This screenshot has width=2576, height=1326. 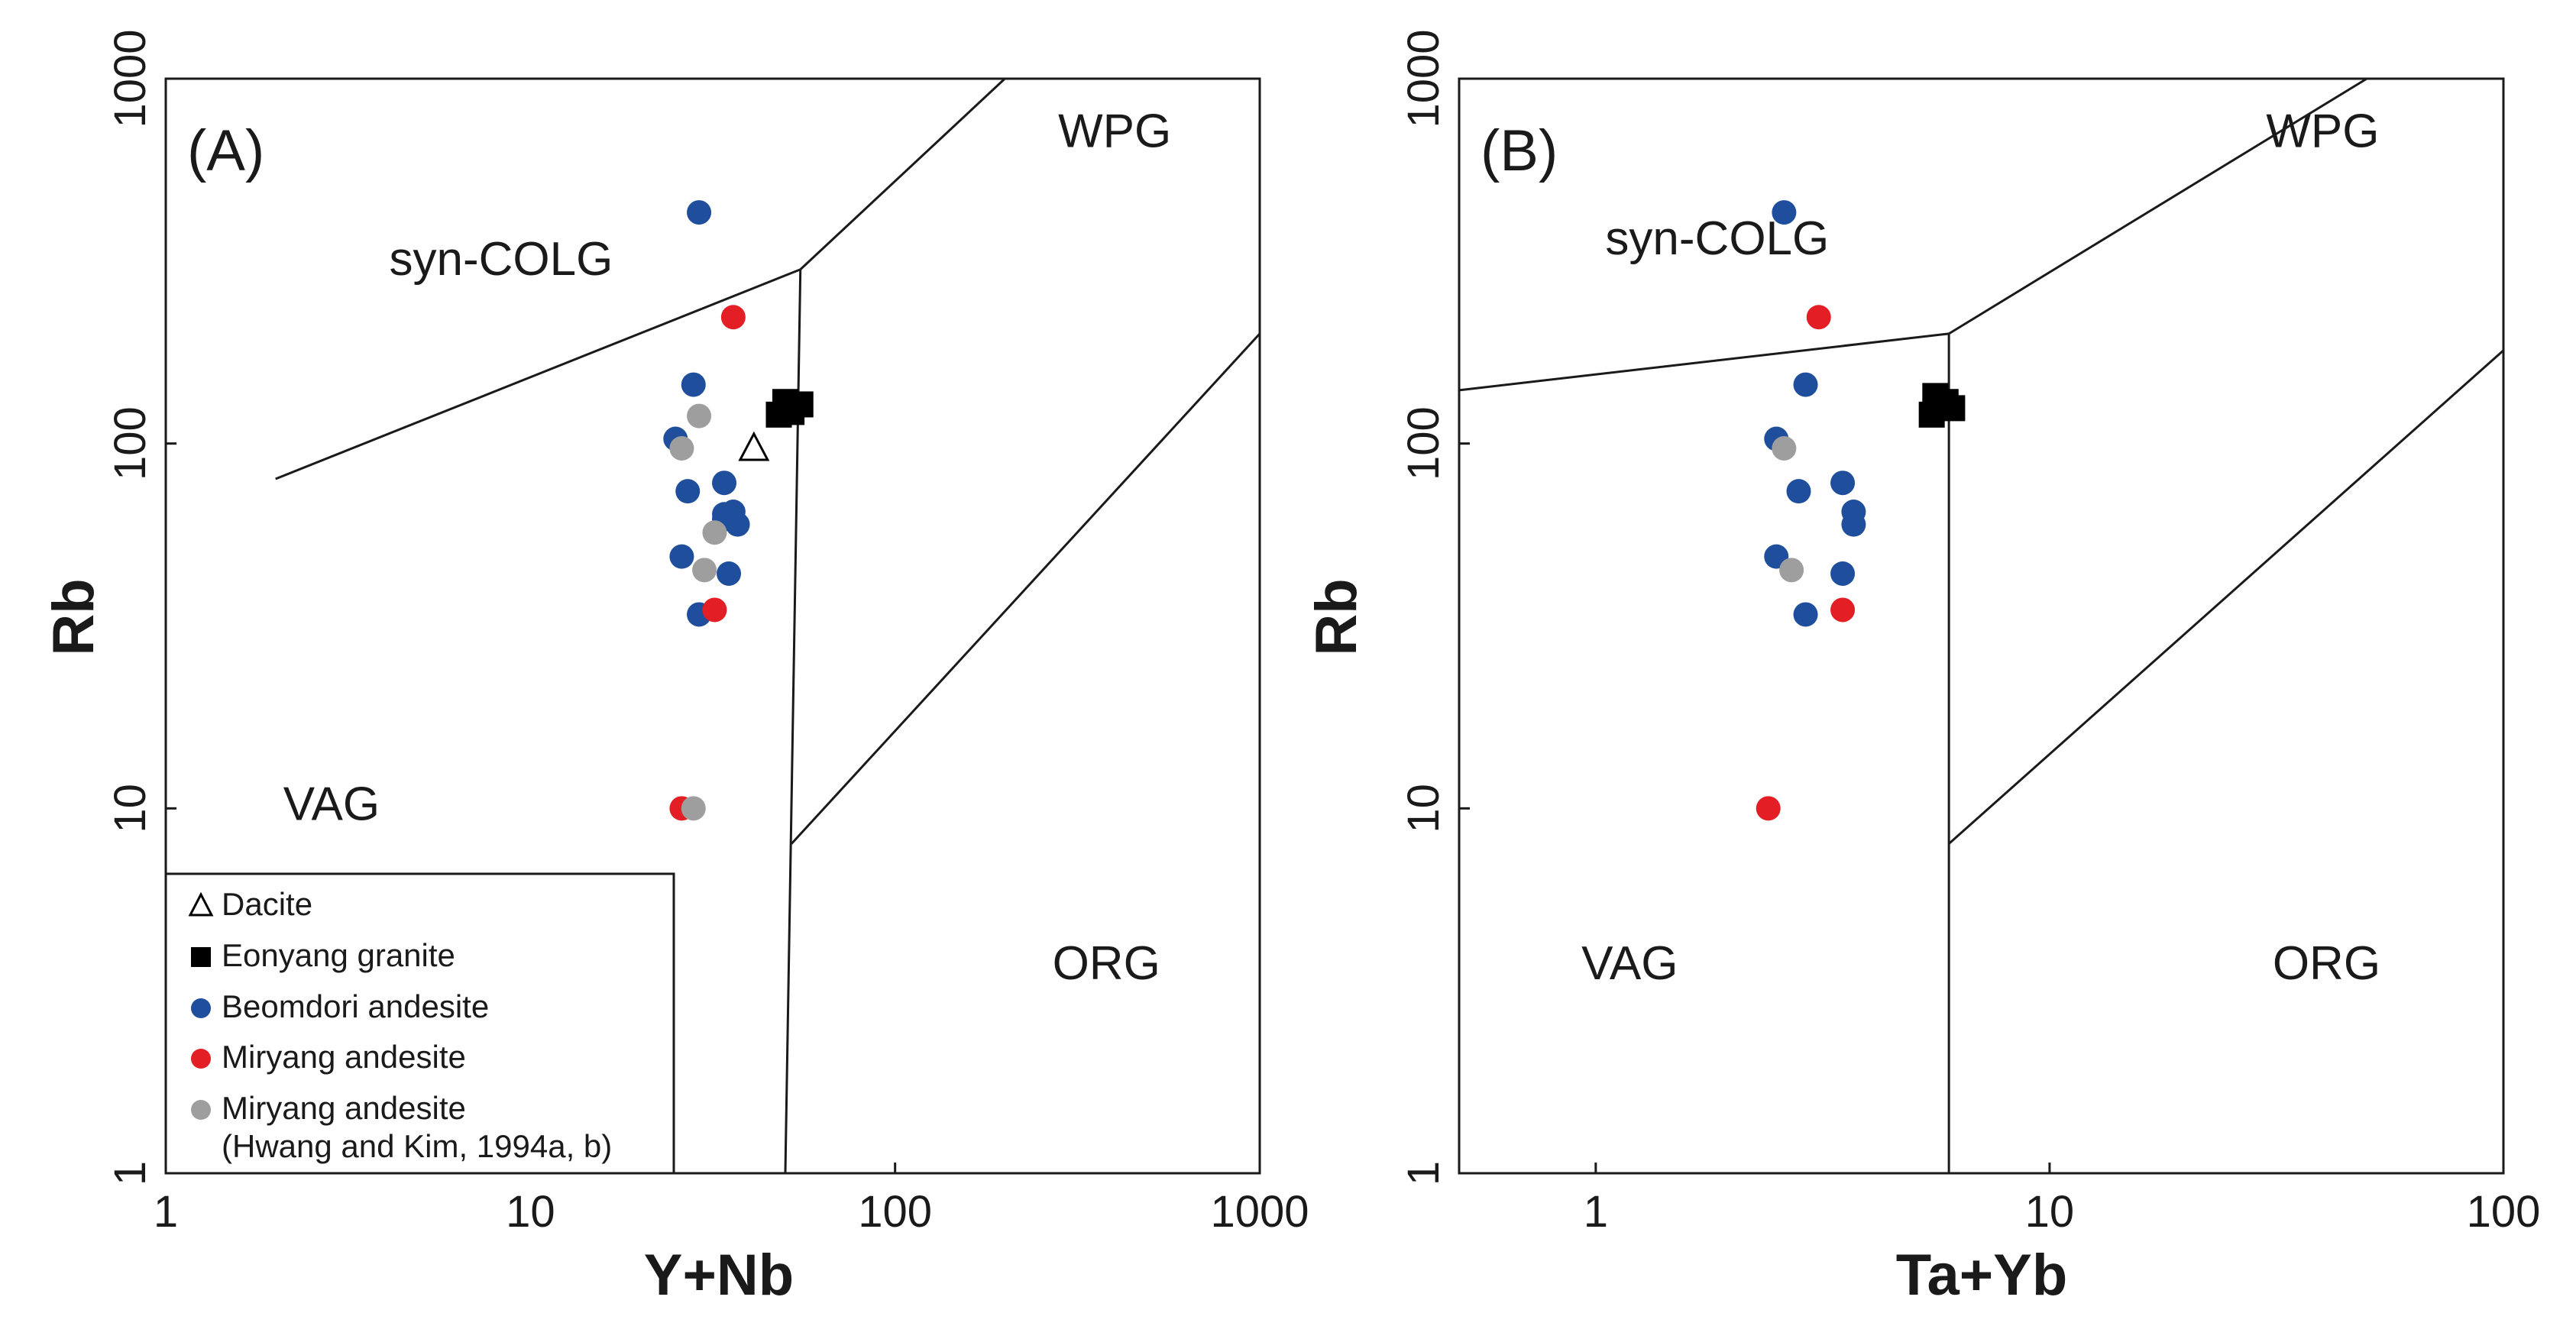 What do you see at coordinates (1519, 150) in the screenshot?
I see `panel-b-label: (B)` at bounding box center [1519, 150].